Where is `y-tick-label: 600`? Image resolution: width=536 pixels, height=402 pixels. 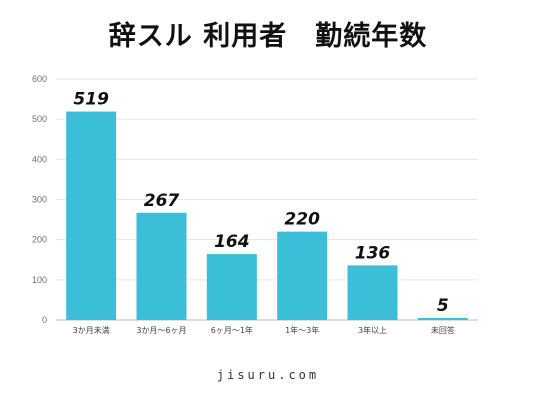
y-tick-label: 600 is located at coordinates (39, 79).